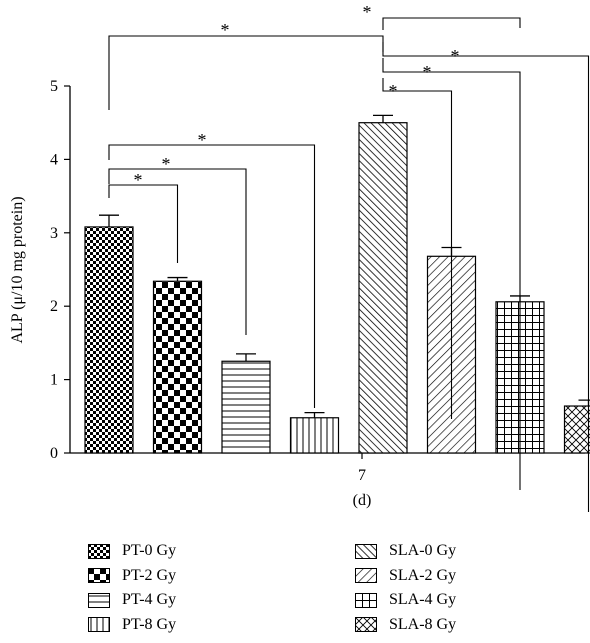  What do you see at coordinates (177, 367) in the screenshot?
I see `bar-pt-2gy` at bounding box center [177, 367].